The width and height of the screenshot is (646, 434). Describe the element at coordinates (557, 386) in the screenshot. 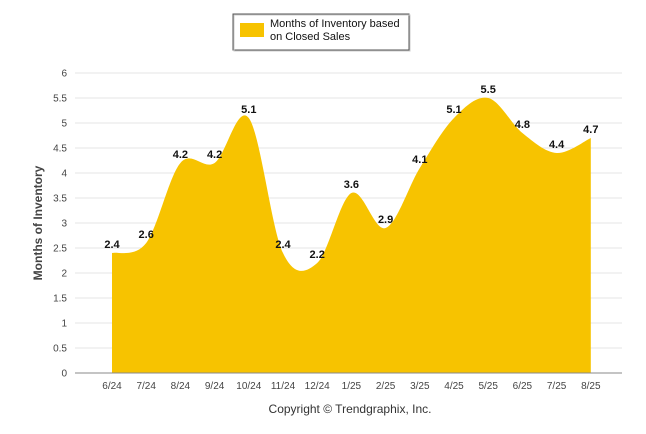

I see `x-tick-label: 7/25` at that location.